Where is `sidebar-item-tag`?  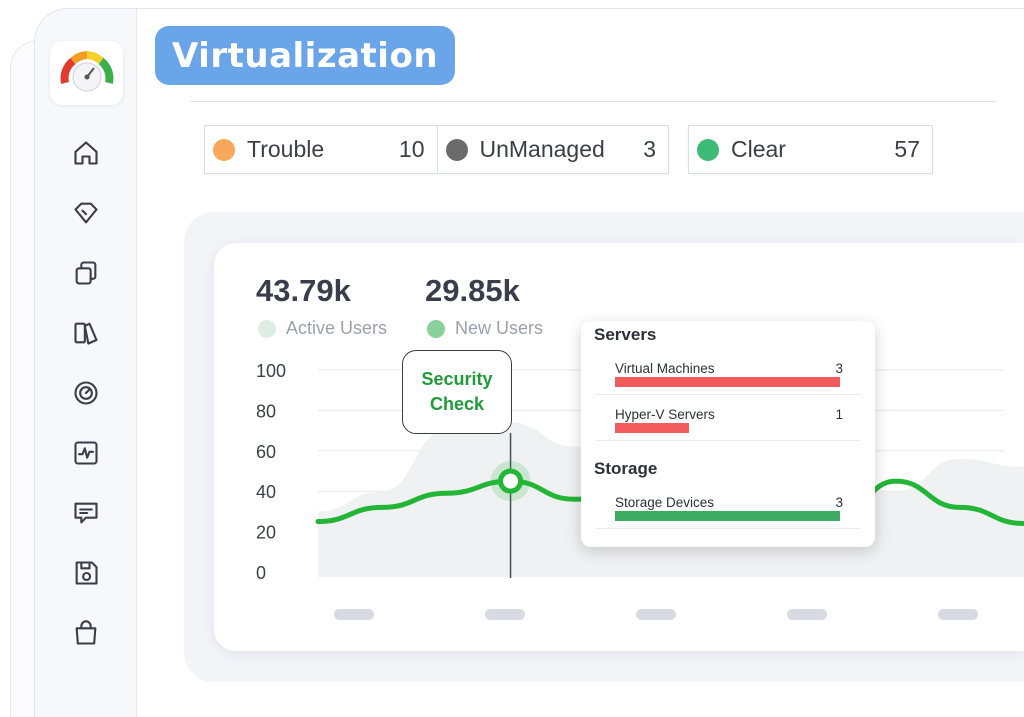 sidebar-item-tag is located at coordinates (86, 213).